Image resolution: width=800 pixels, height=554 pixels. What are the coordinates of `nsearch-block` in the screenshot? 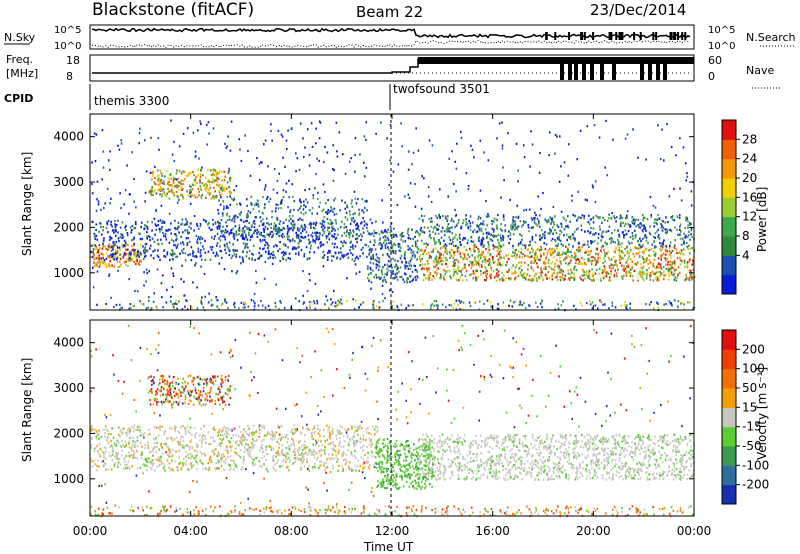 It's located at (555, 36).